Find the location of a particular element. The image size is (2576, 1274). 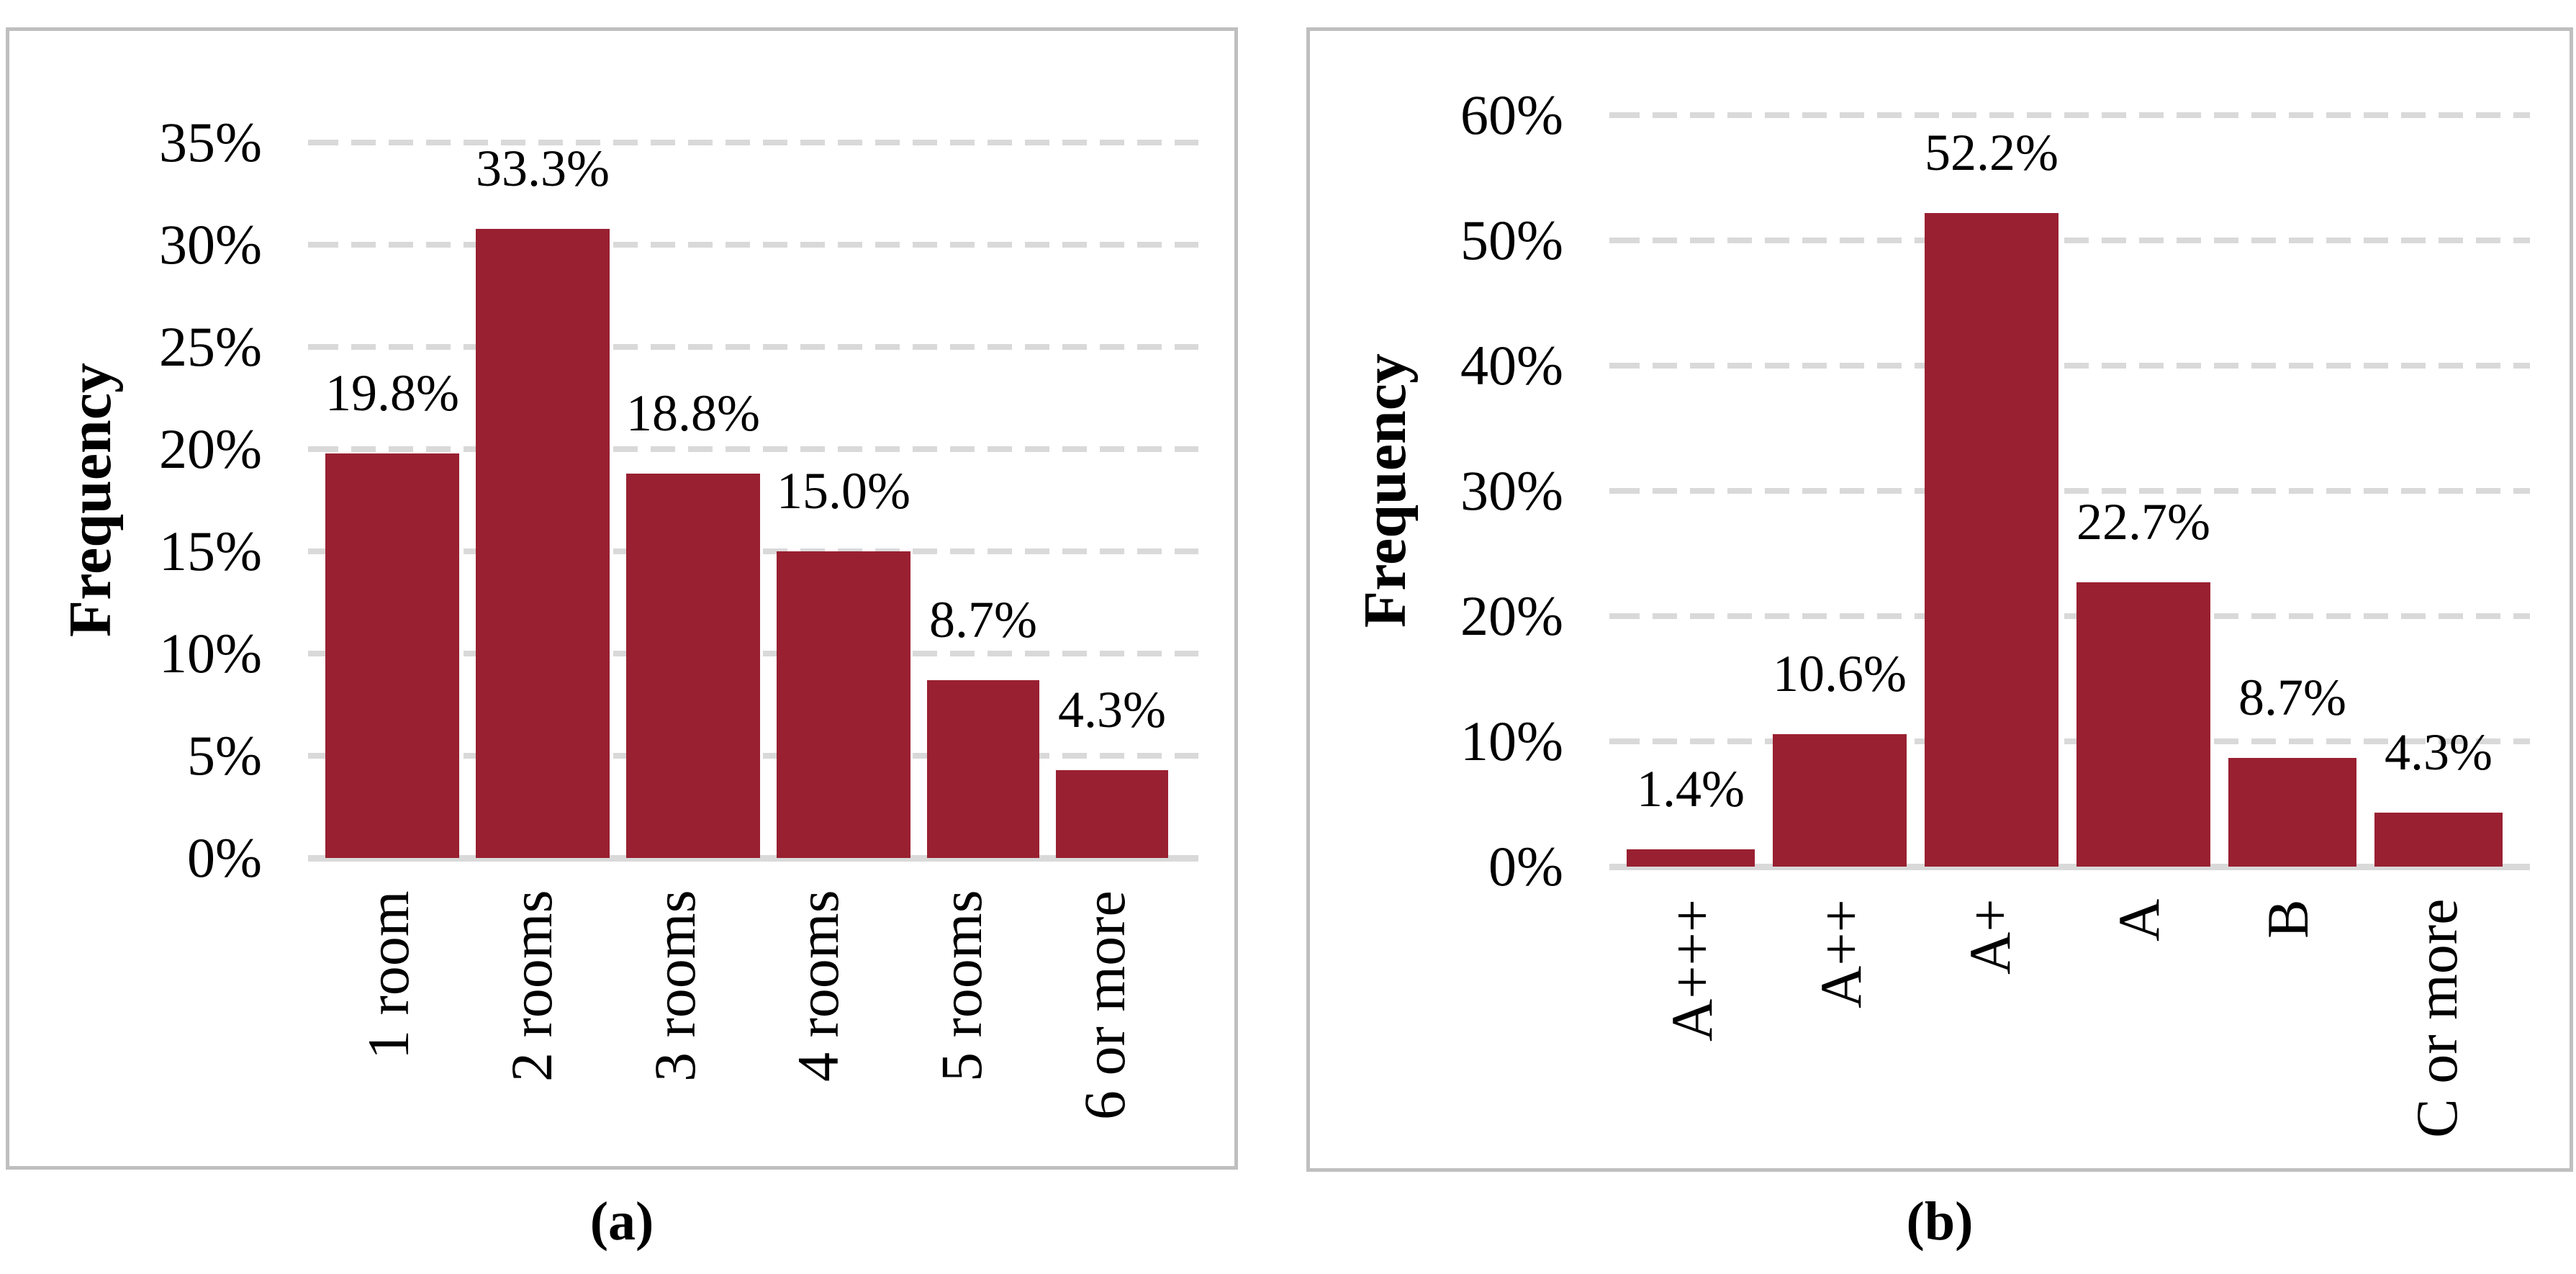

x-label-cell: B is located at coordinates (2288, 1050).